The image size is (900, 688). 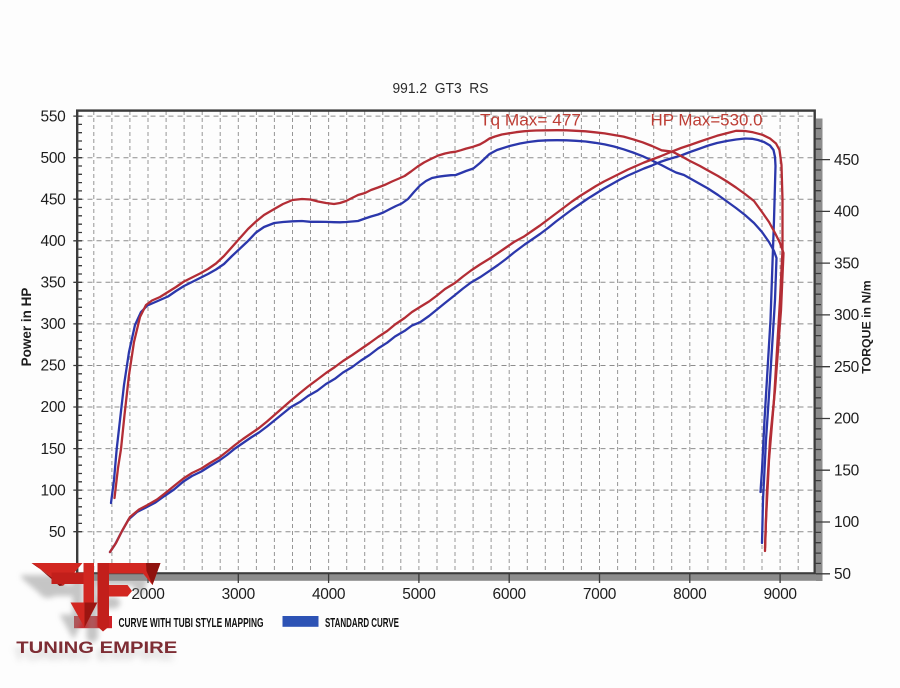 I want to click on svg-text: 7000, so click(x=600, y=594).